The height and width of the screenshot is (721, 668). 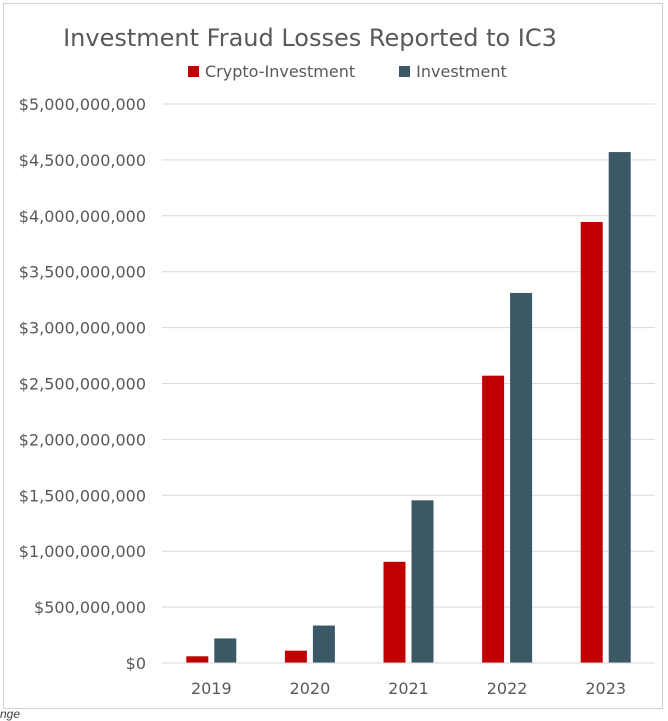 I want to click on y-tick-label: $2,500,000,000, so click(x=82, y=384).